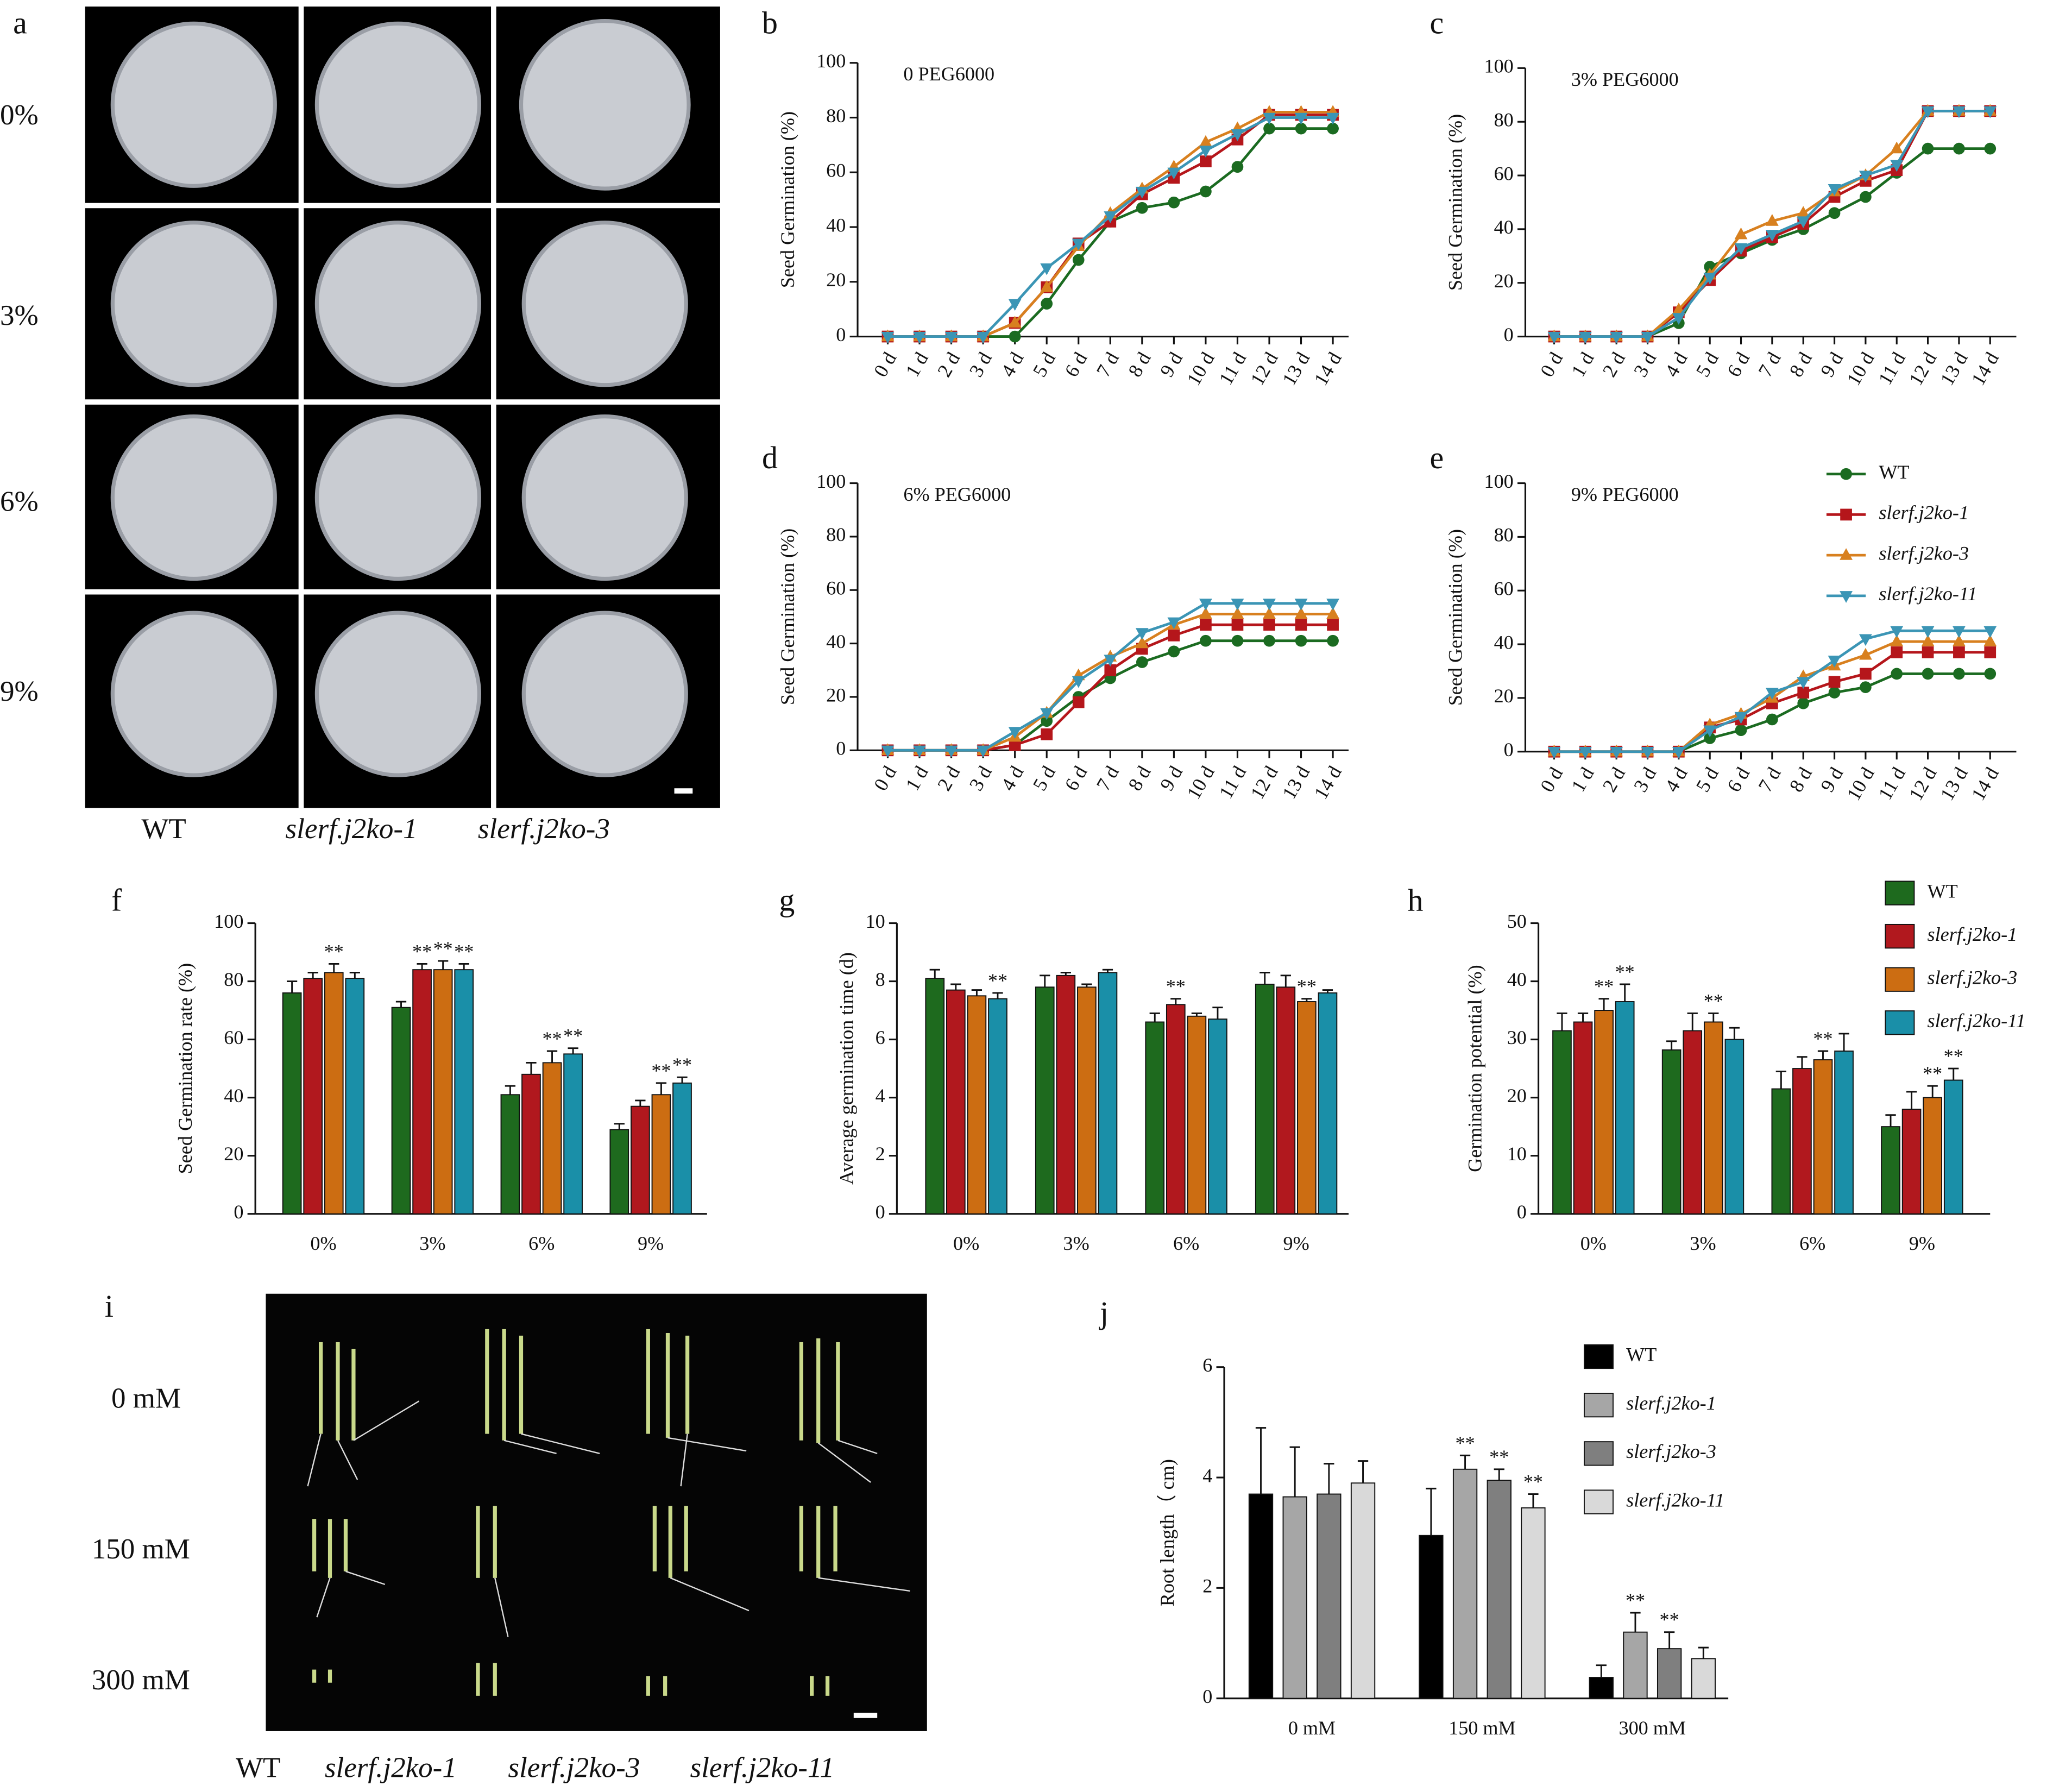 Image resolution: width=2053 pixels, height=1792 pixels. Describe the element at coordinates (109, 1306) in the screenshot. I see `panel-letter: i` at that location.